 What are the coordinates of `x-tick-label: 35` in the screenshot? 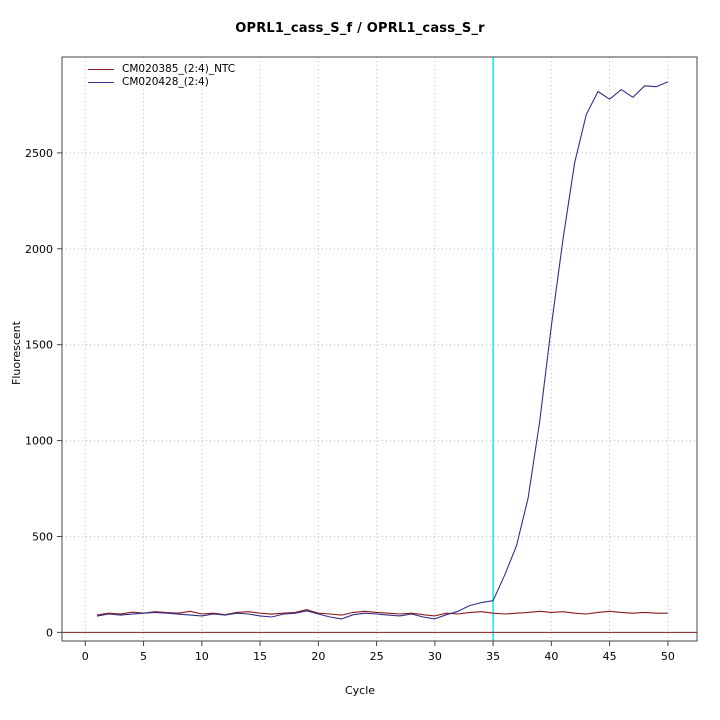 It's located at (493, 656).